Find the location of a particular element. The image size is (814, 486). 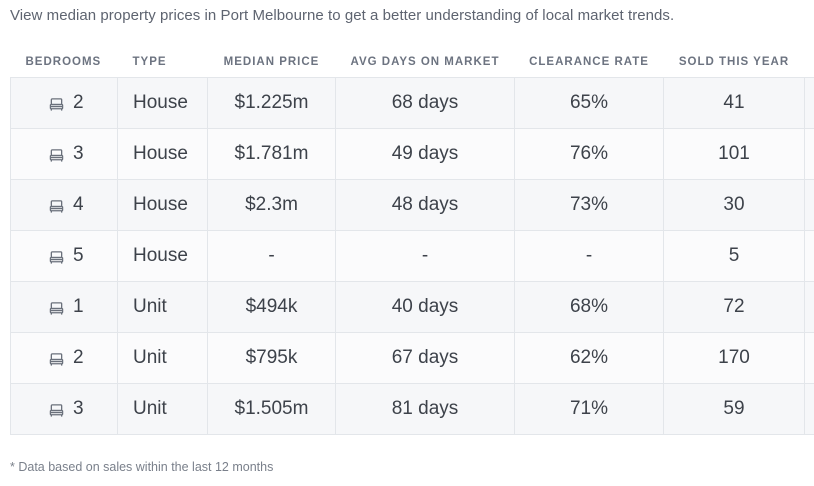

column-header-type: TYPE is located at coordinates (149, 61).